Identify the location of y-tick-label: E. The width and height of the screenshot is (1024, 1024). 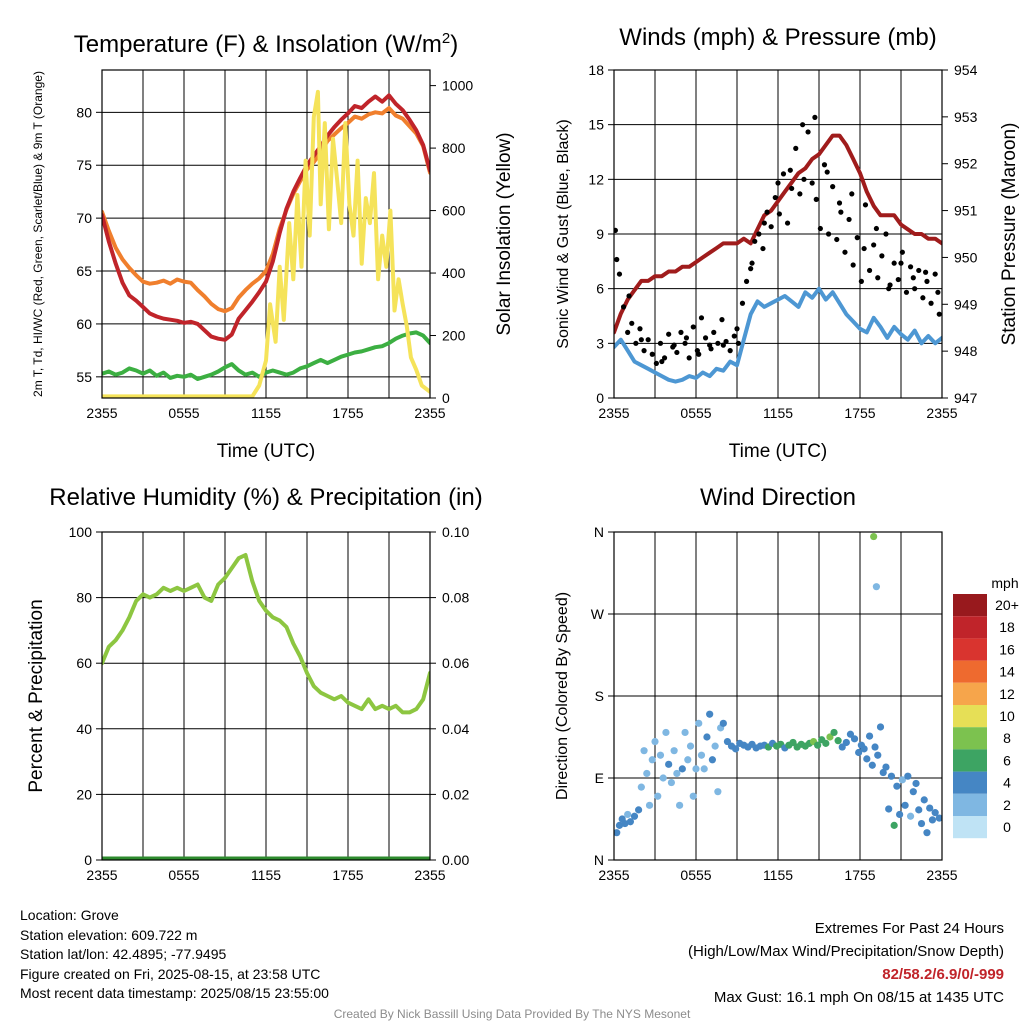
(599, 778).